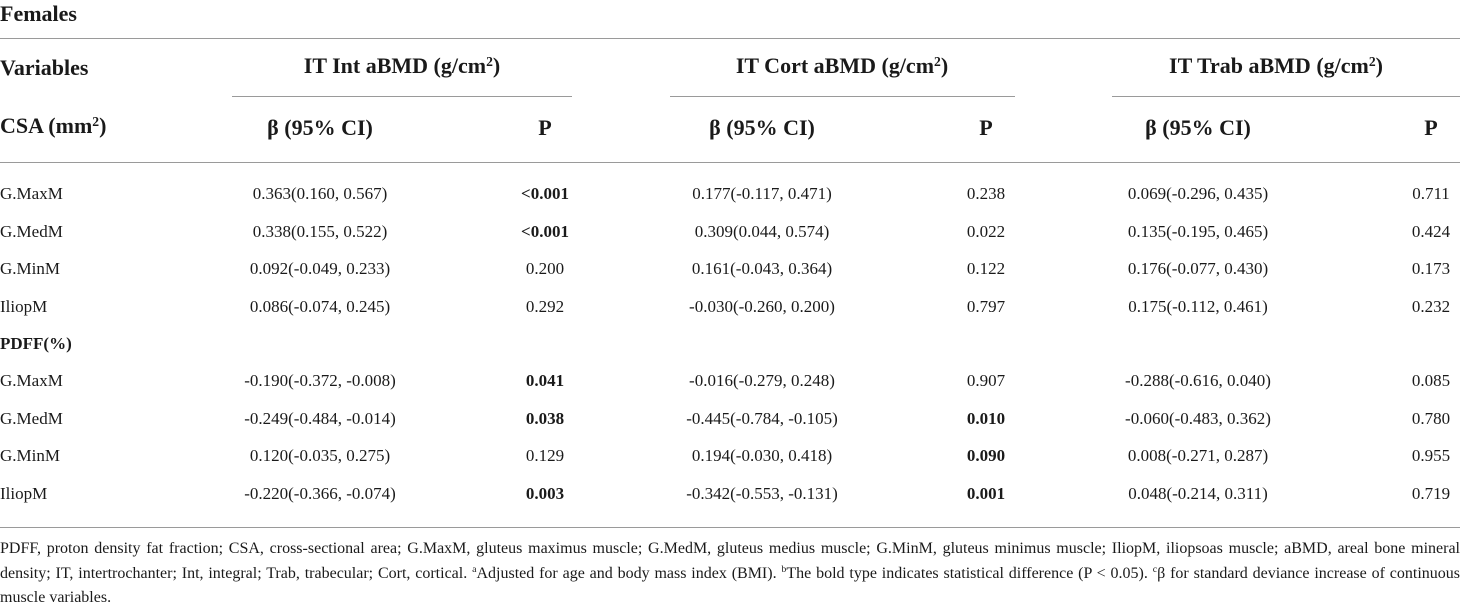  Describe the element at coordinates (1431, 306) in the screenshot. I see `table-cell-trab-p: 0.232` at that location.